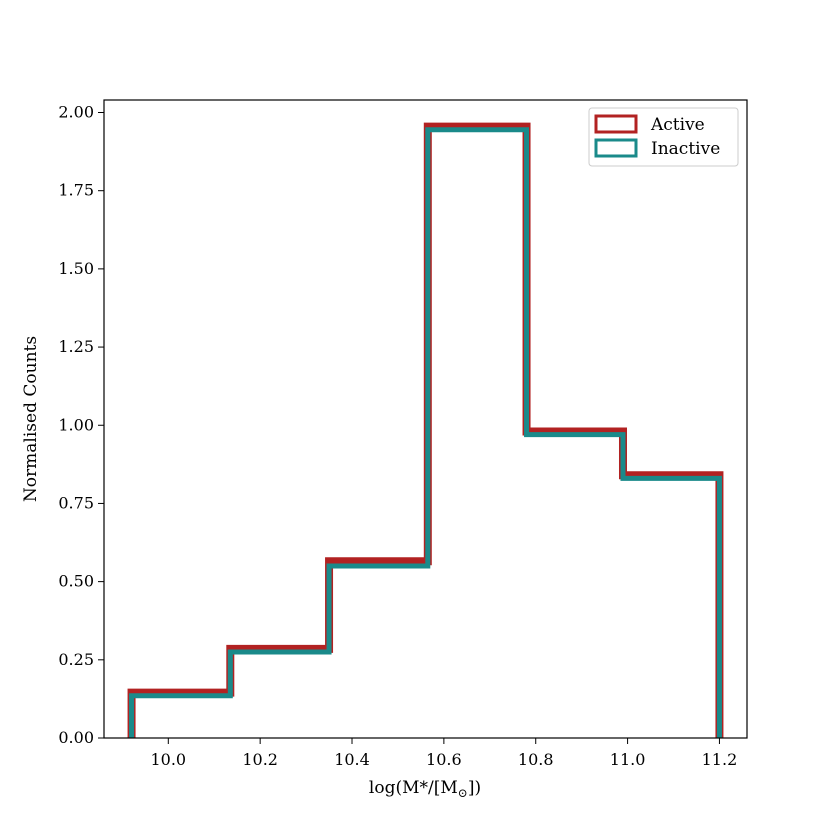  I want to click on legend-swatch-inactive, so click(616, 148).